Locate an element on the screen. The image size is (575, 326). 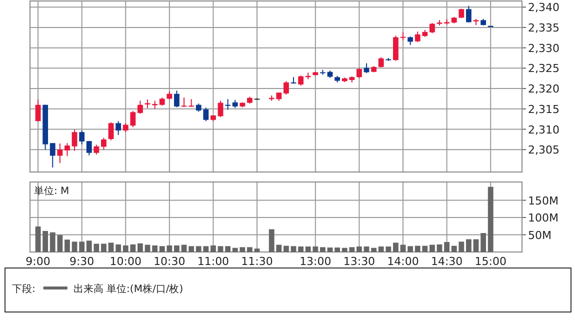
y-tick-label: 2,310 is located at coordinates (544, 129).